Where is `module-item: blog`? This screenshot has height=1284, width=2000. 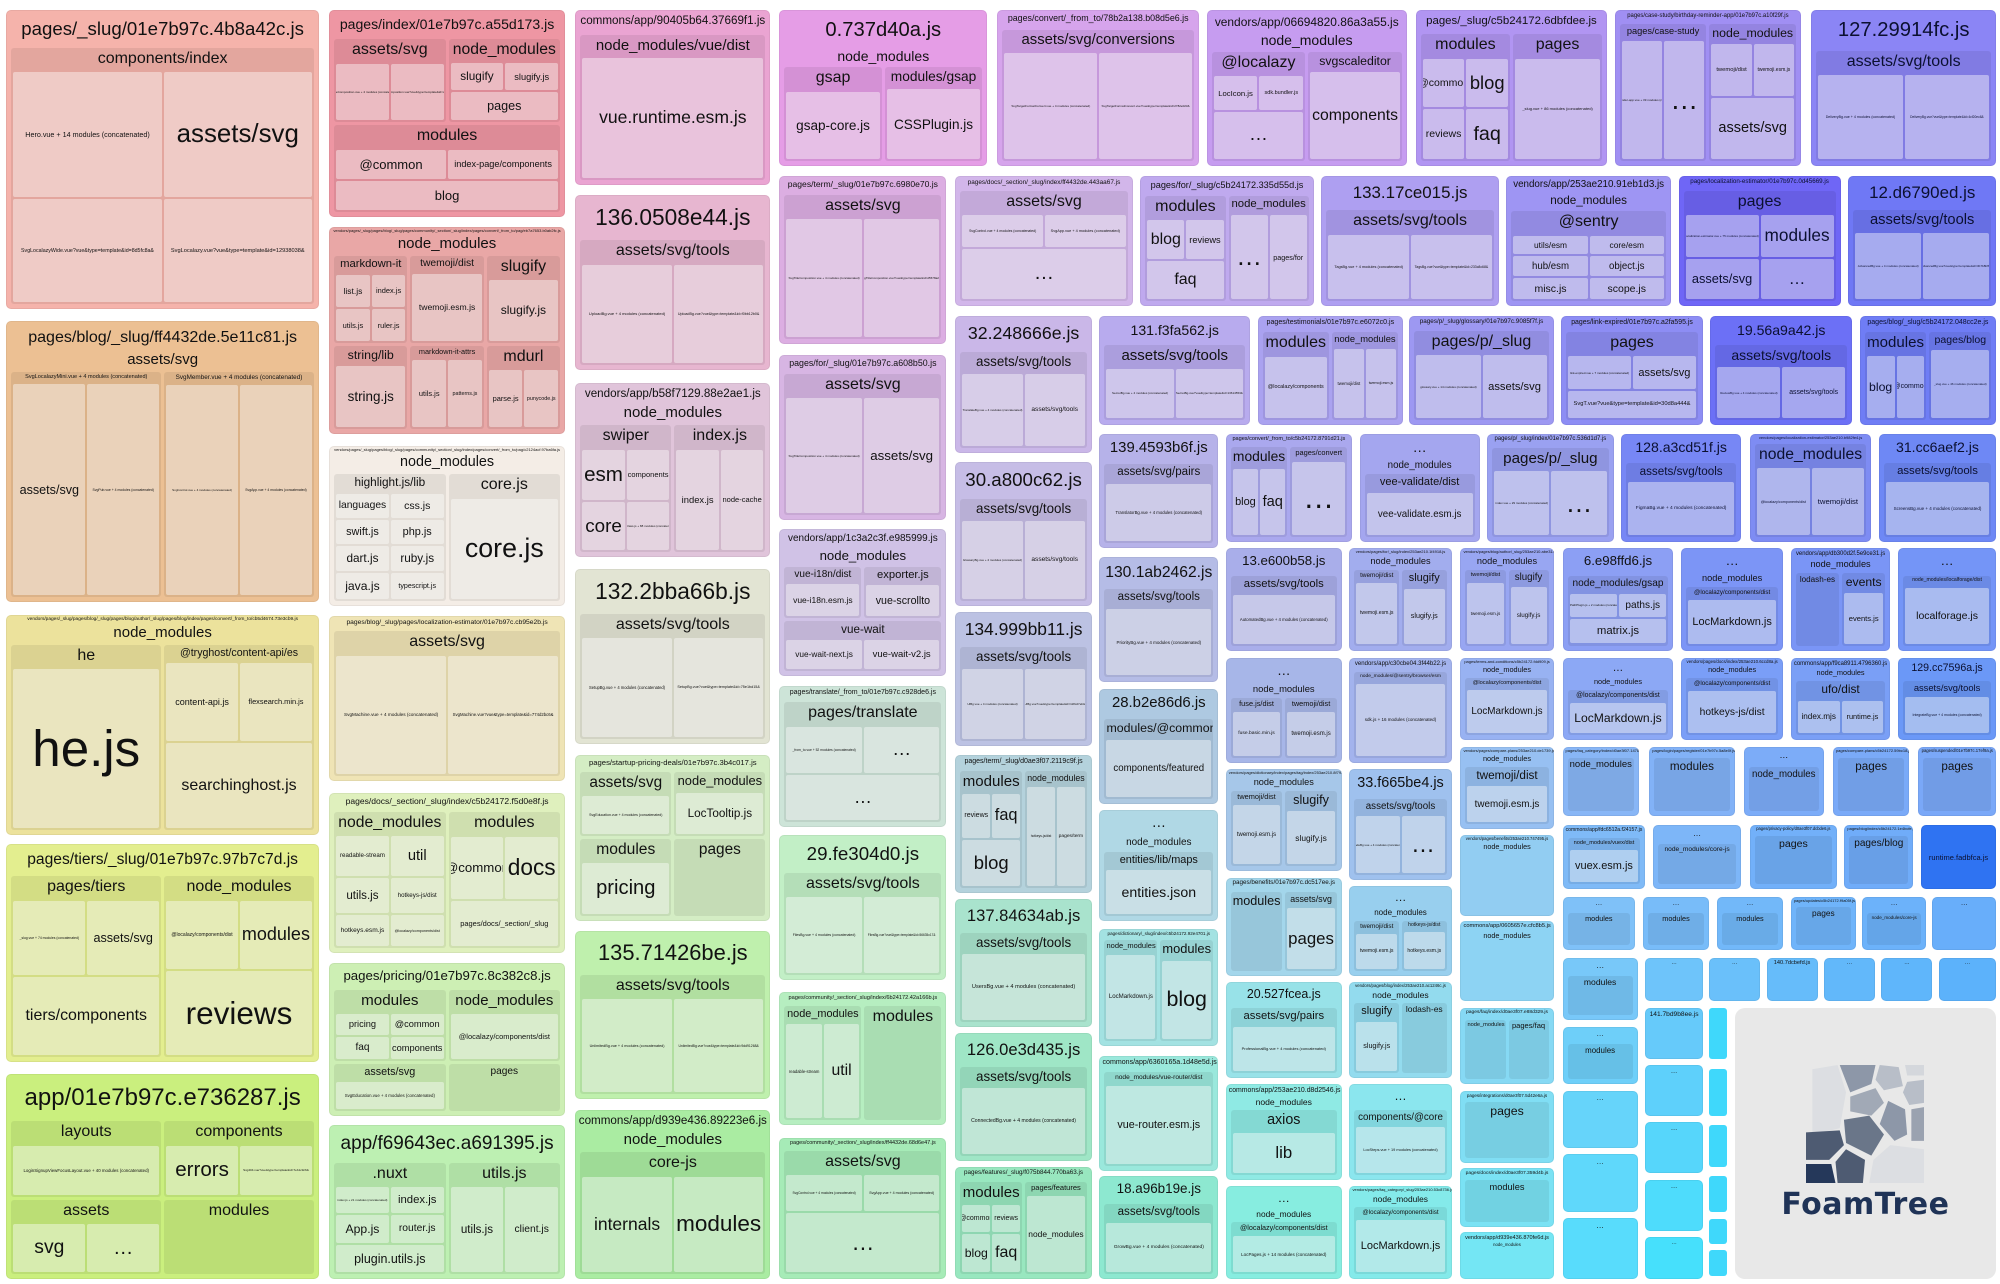
module-item: blog is located at coordinates (991, 862).